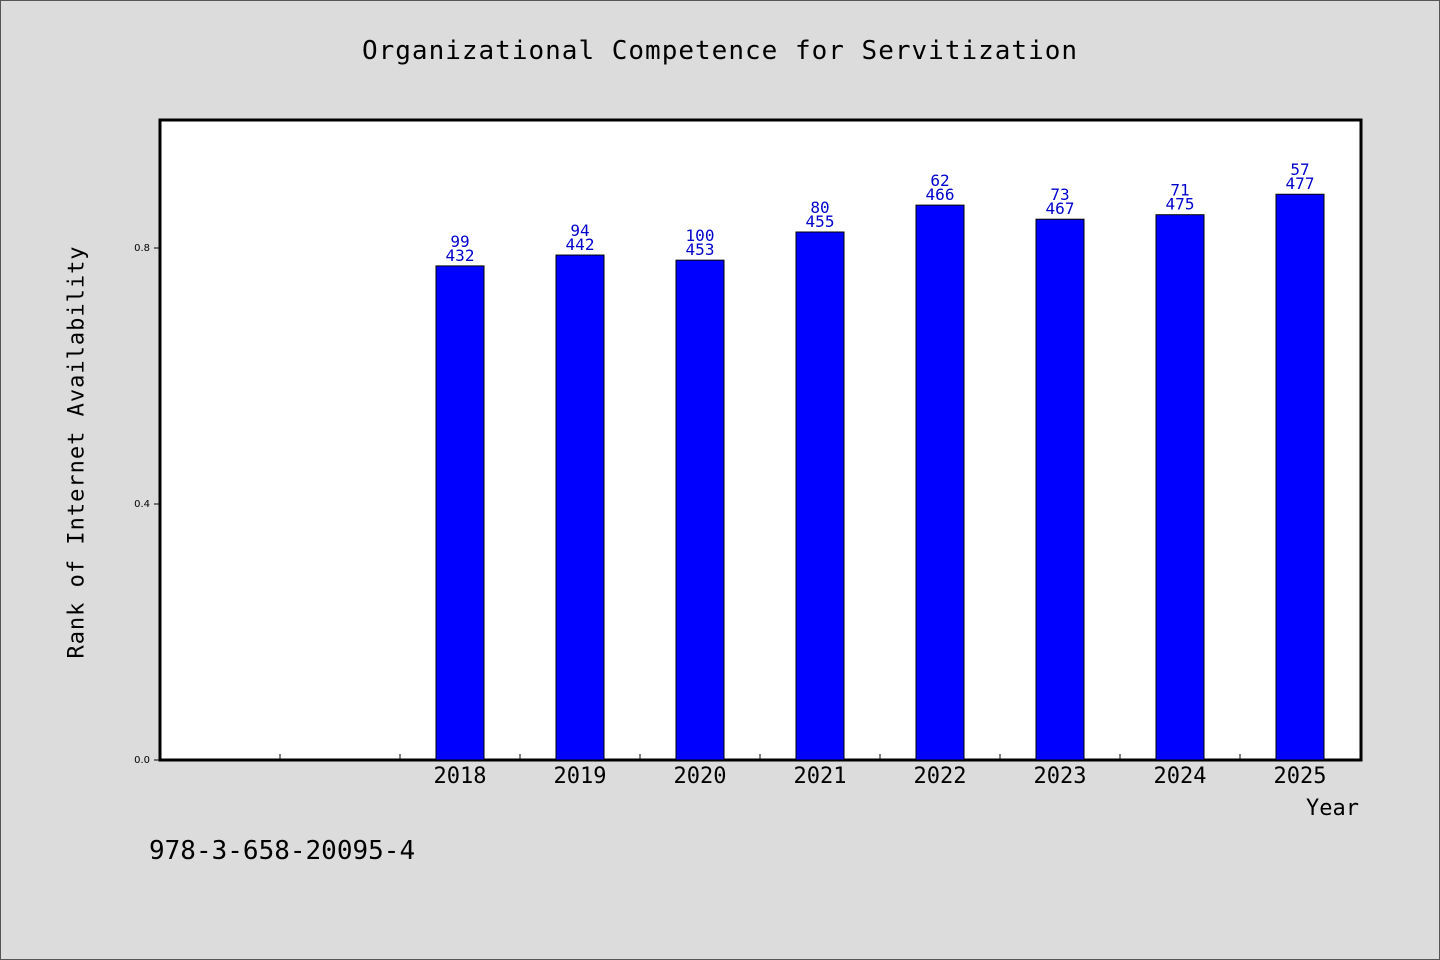  Describe the element at coordinates (460, 776) in the screenshot. I see `x-tick-label: 2018` at that location.